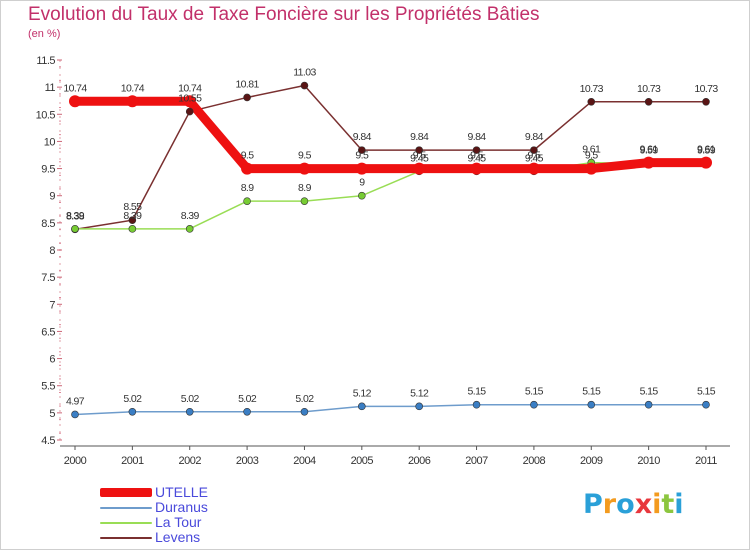  Describe the element at coordinates (648, 461) in the screenshot. I see `x-tick-label: 2010` at that location.